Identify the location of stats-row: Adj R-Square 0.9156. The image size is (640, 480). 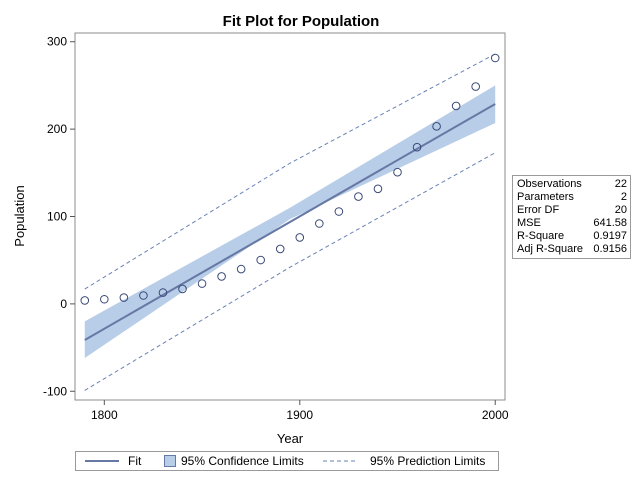
(571, 249).